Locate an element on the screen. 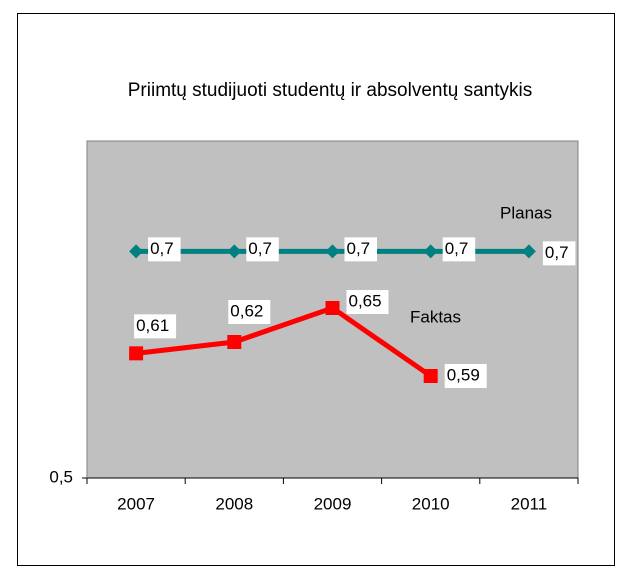 The image size is (629, 578). data-label: 0,59 is located at coordinates (463, 374).